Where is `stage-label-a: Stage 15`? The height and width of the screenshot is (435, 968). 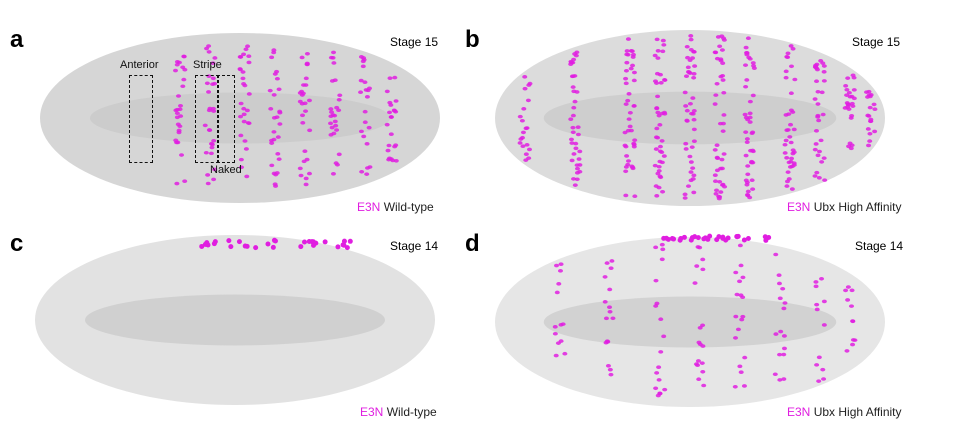
stage-label-a: Stage 15 is located at coordinates (414, 42).